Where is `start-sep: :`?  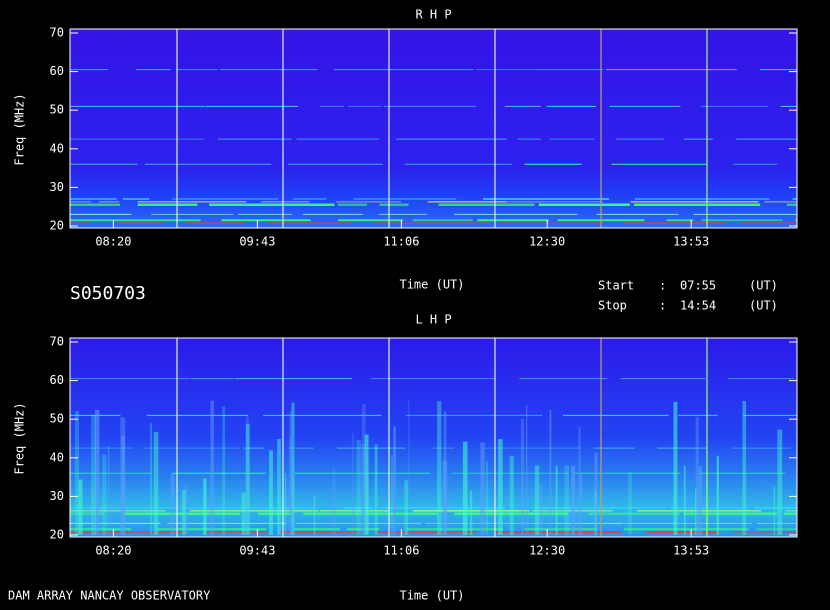 start-sep: : is located at coordinates (662, 286).